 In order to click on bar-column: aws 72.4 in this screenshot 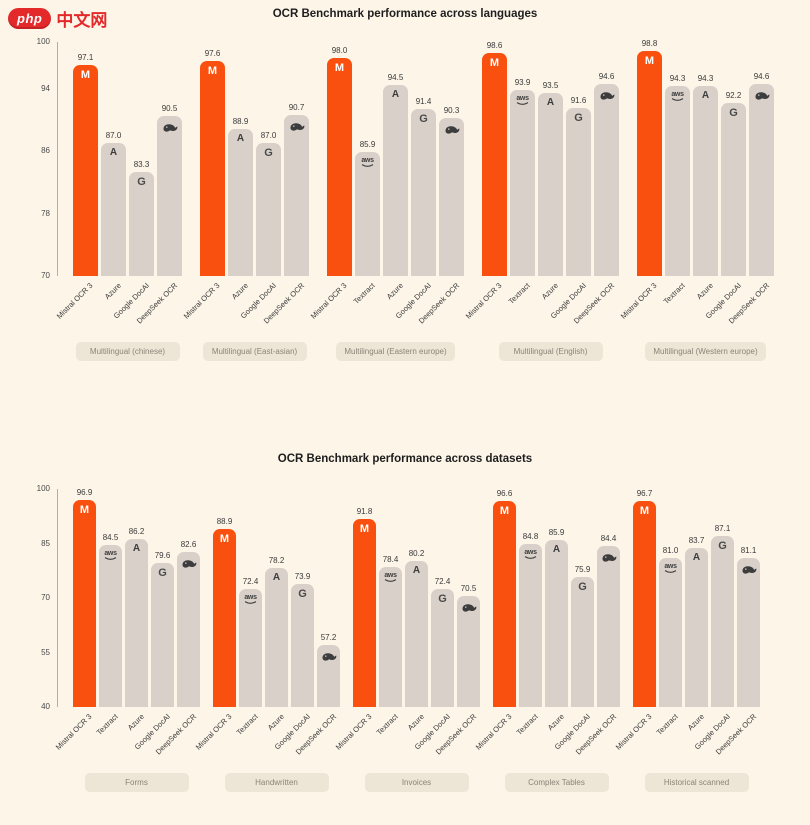, I will do `click(250, 598)`.